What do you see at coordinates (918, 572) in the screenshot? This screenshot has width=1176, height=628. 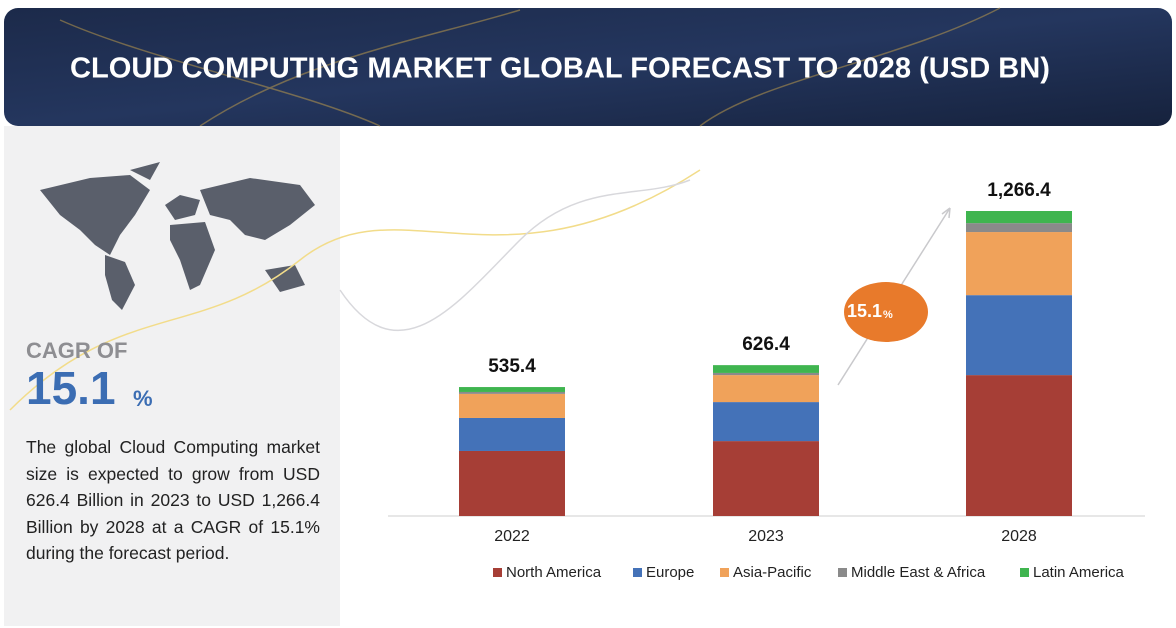 I see `legend-label: Middle East & Africa` at bounding box center [918, 572].